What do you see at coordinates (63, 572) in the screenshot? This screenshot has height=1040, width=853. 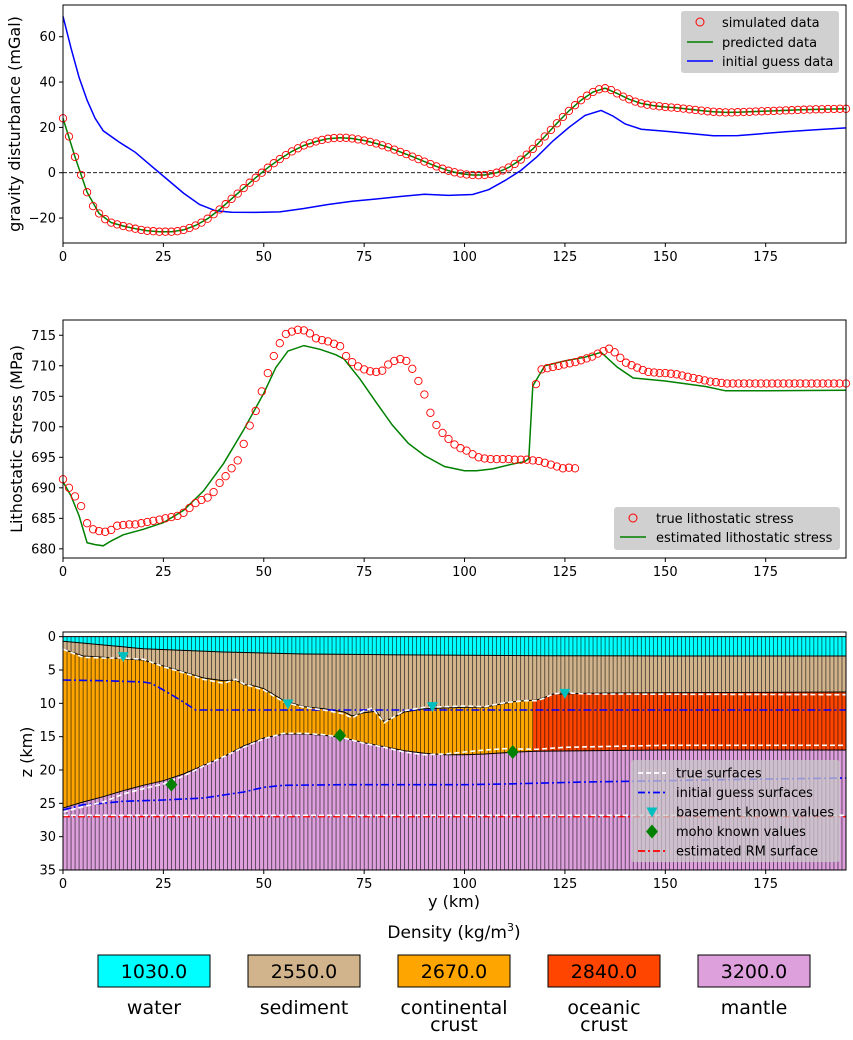 I see `x-tick-label: 0` at bounding box center [63, 572].